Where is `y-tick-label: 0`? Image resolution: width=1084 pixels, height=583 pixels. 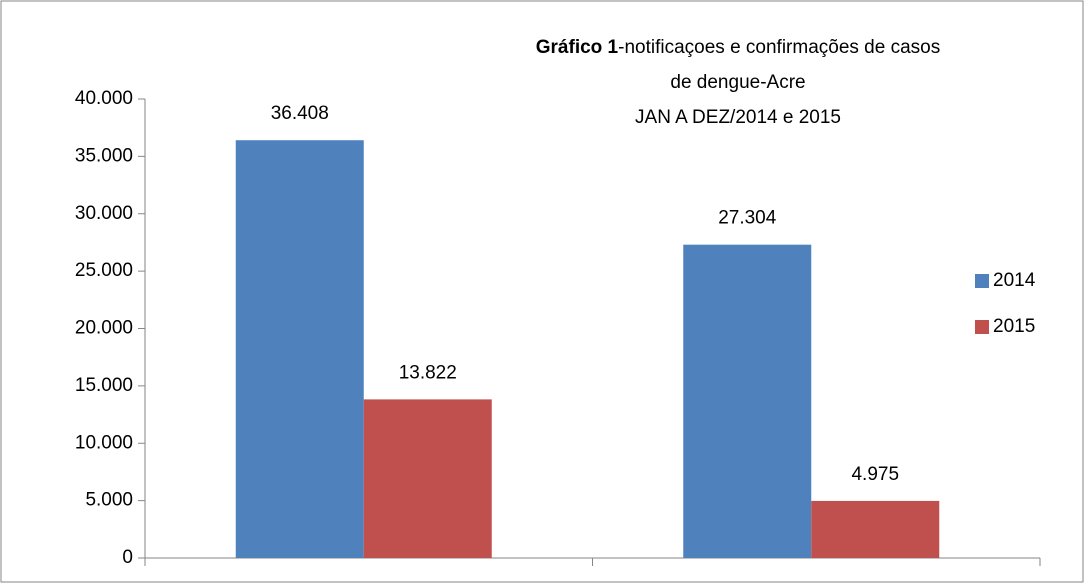 y-tick-label: 0 is located at coordinates (127, 557).